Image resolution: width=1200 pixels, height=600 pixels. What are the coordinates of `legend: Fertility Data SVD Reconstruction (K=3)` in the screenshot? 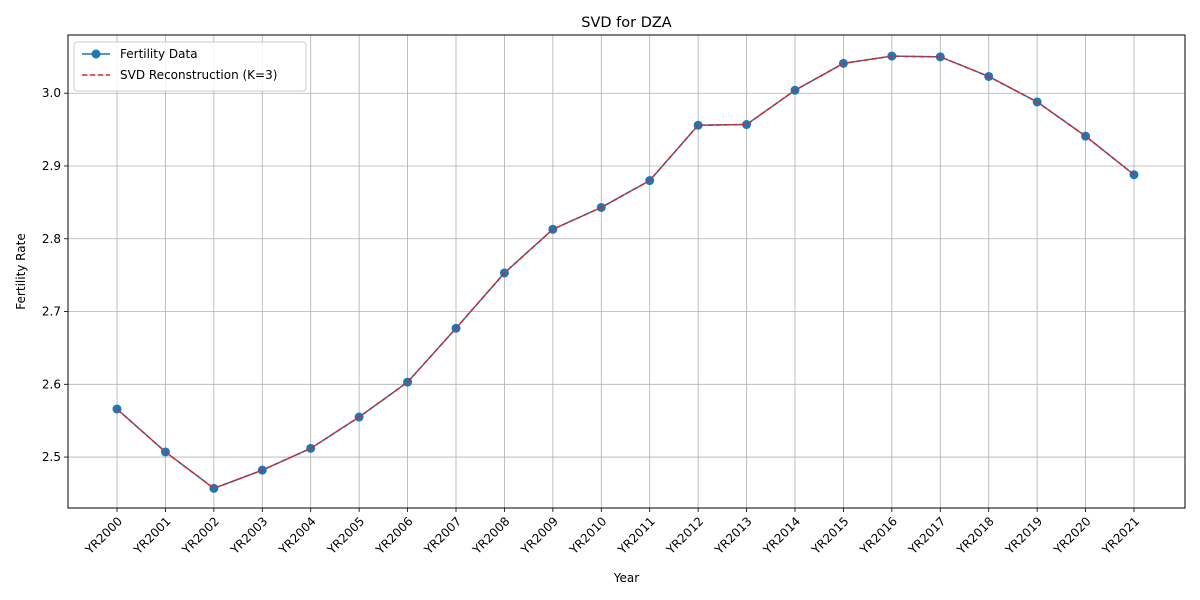 It's located at (190, 66).